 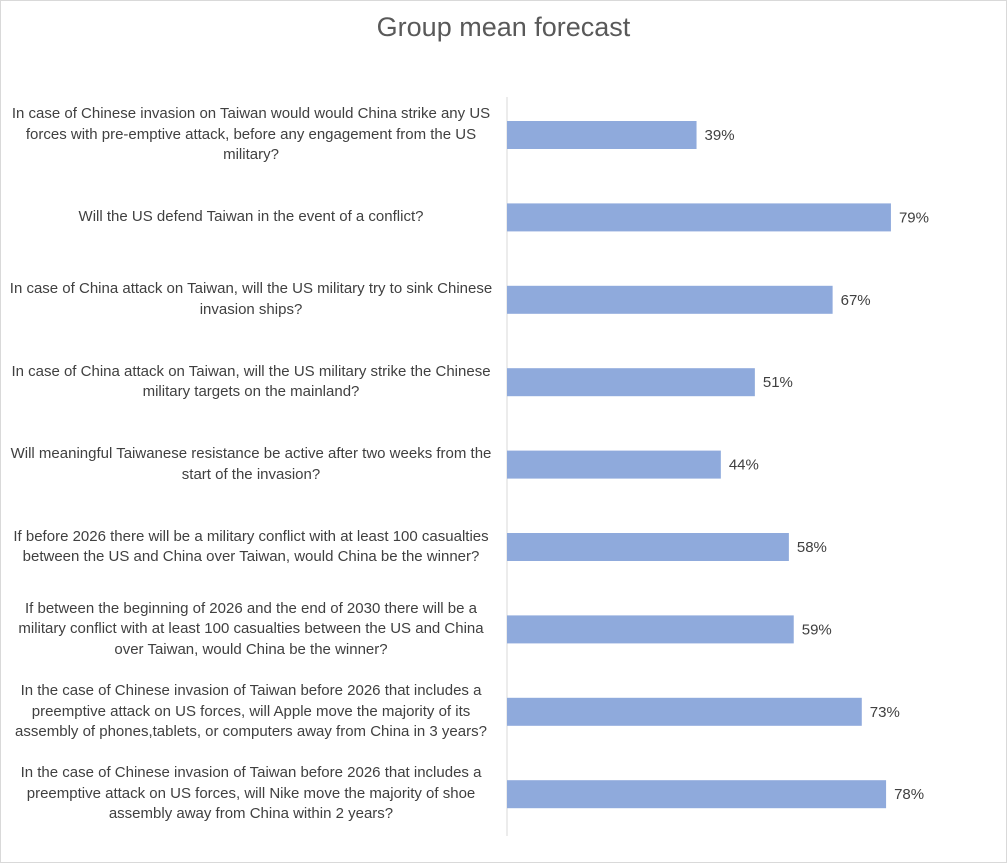 I want to click on data-label-2: 79%, so click(x=914, y=217).